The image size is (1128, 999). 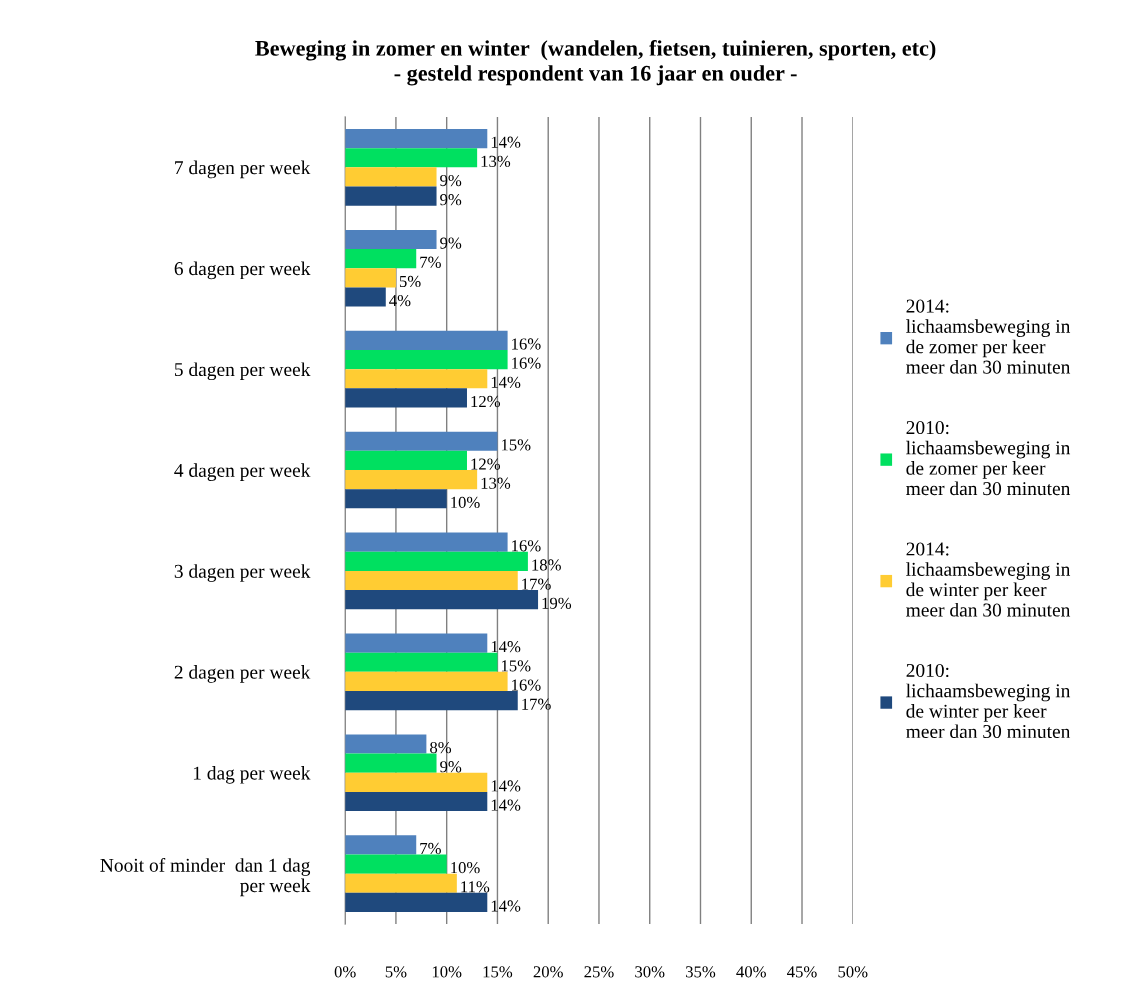 What do you see at coordinates (988, 336) in the screenshot?
I see `legend-label: 2014: lichaamsbeweging in de zomer per keer meer dan 30 minuten` at bounding box center [988, 336].